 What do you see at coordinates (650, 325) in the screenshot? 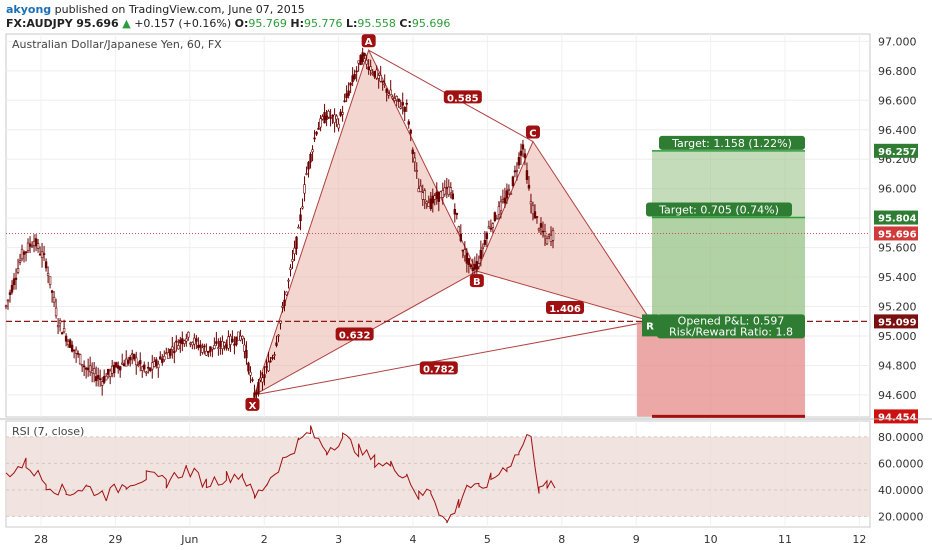
I see `entry-tag-box` at bounding box center [650, 325].